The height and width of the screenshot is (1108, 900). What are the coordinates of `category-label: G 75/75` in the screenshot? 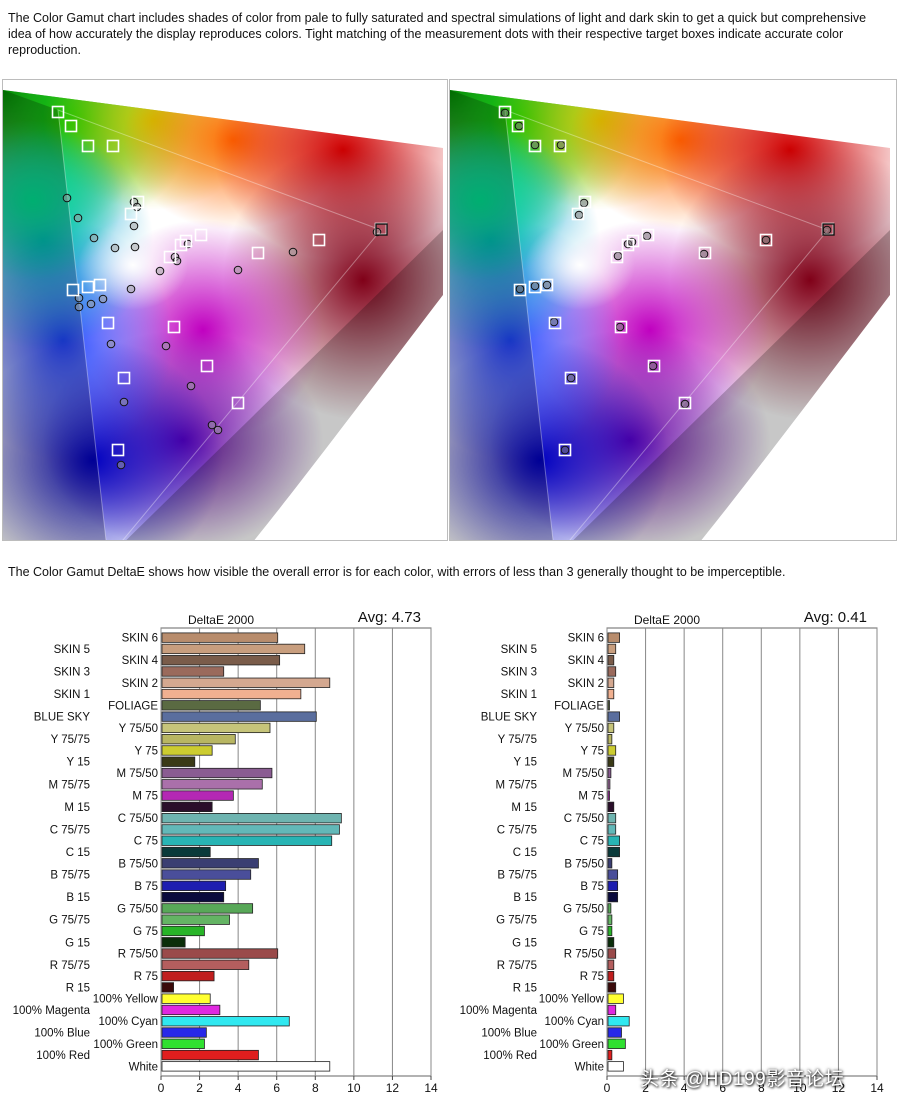 It's located at (69, 921).